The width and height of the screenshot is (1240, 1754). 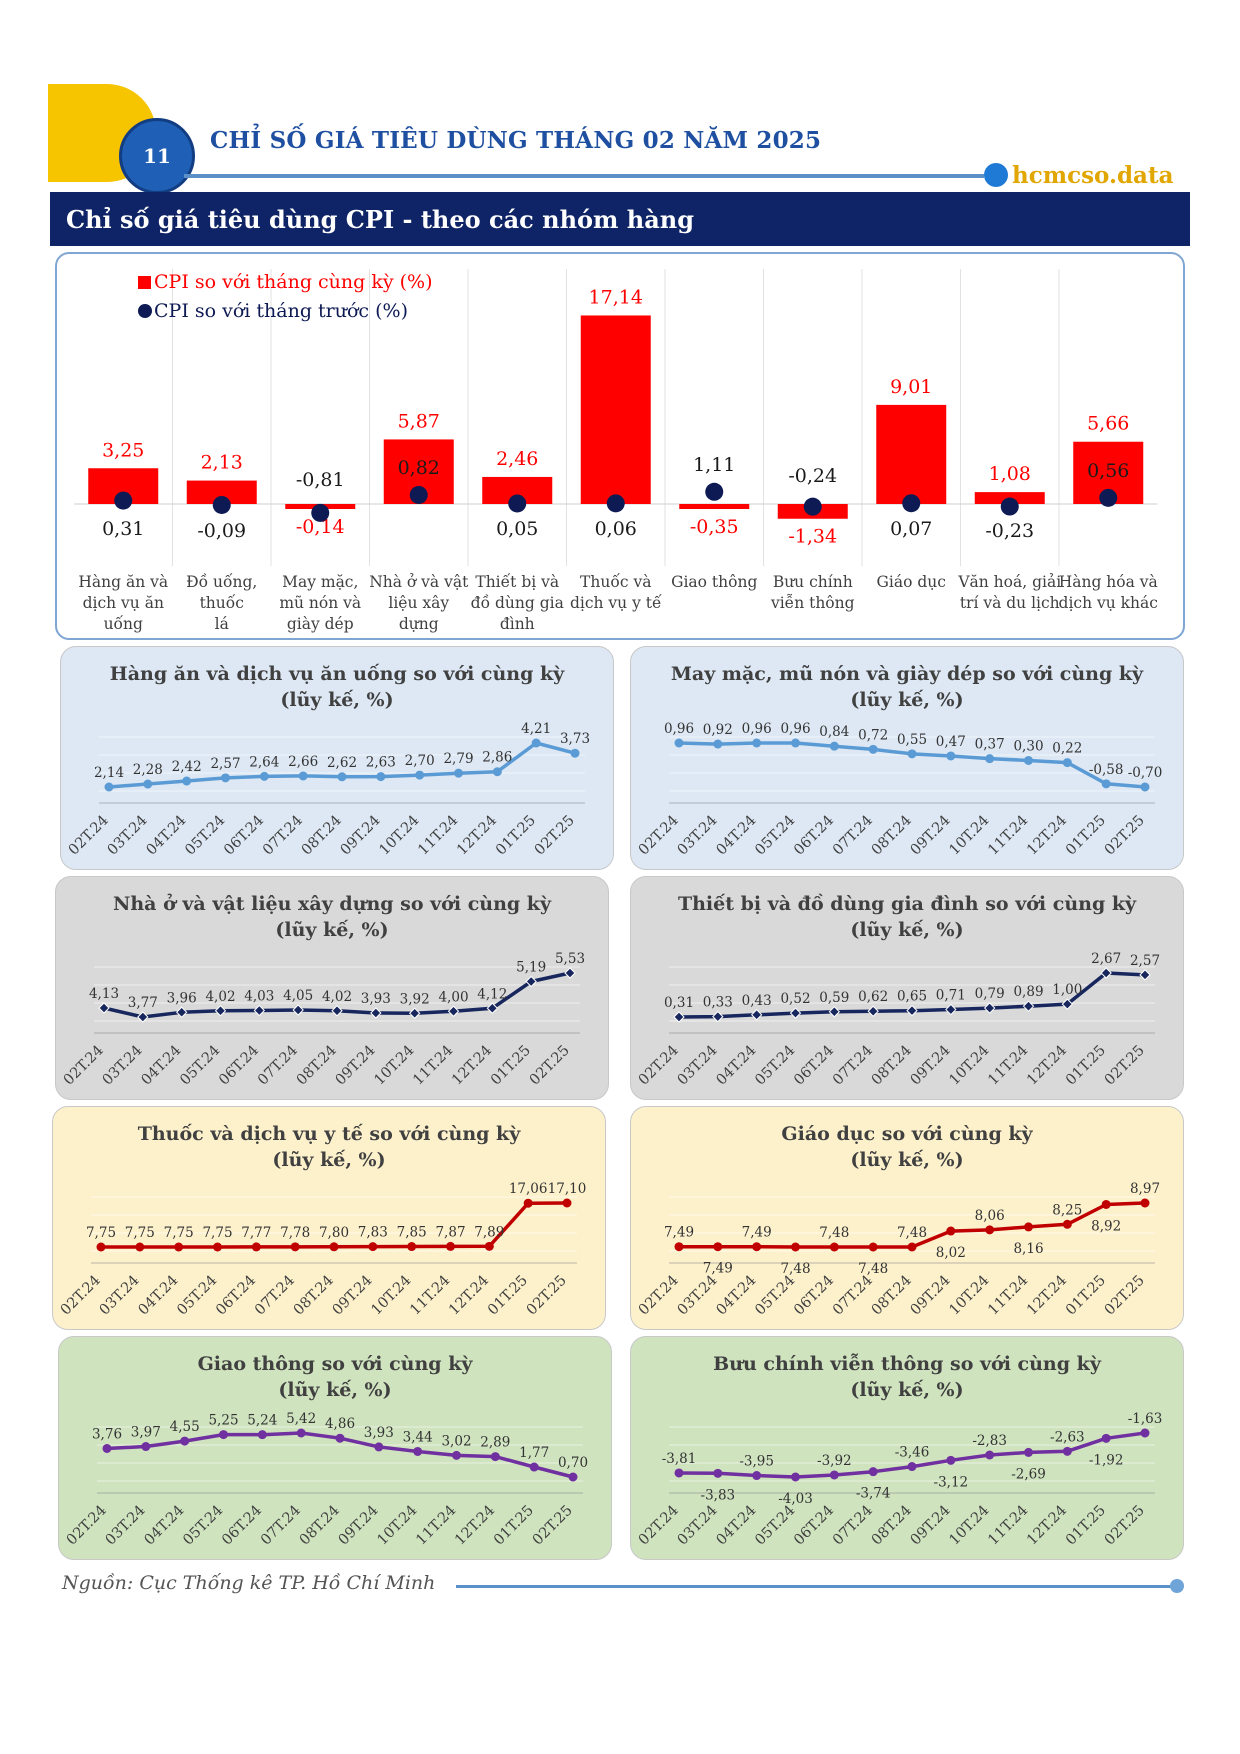 I want to click on data-label: 0,79, so click(x=990, y=994).